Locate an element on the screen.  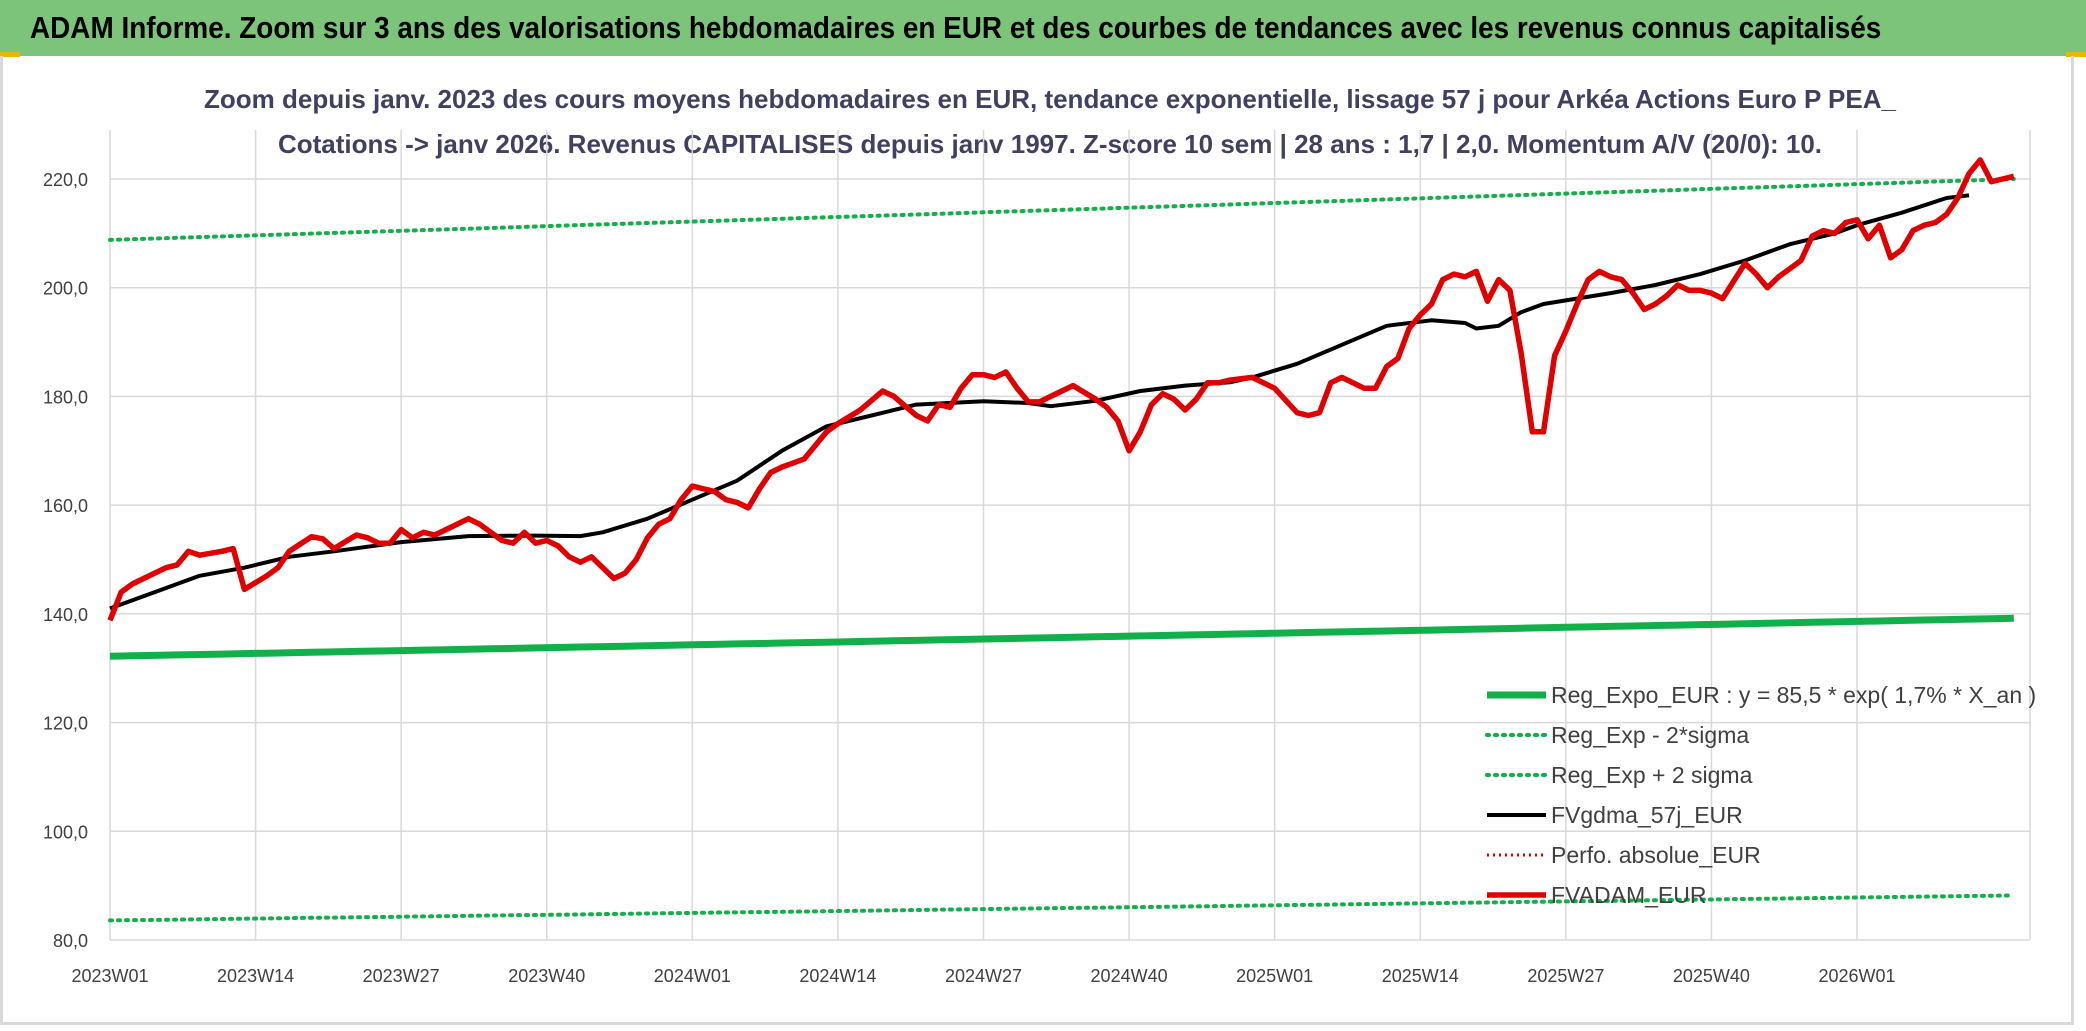
series-reg-expo-line is located at coordinates (1061, 637).